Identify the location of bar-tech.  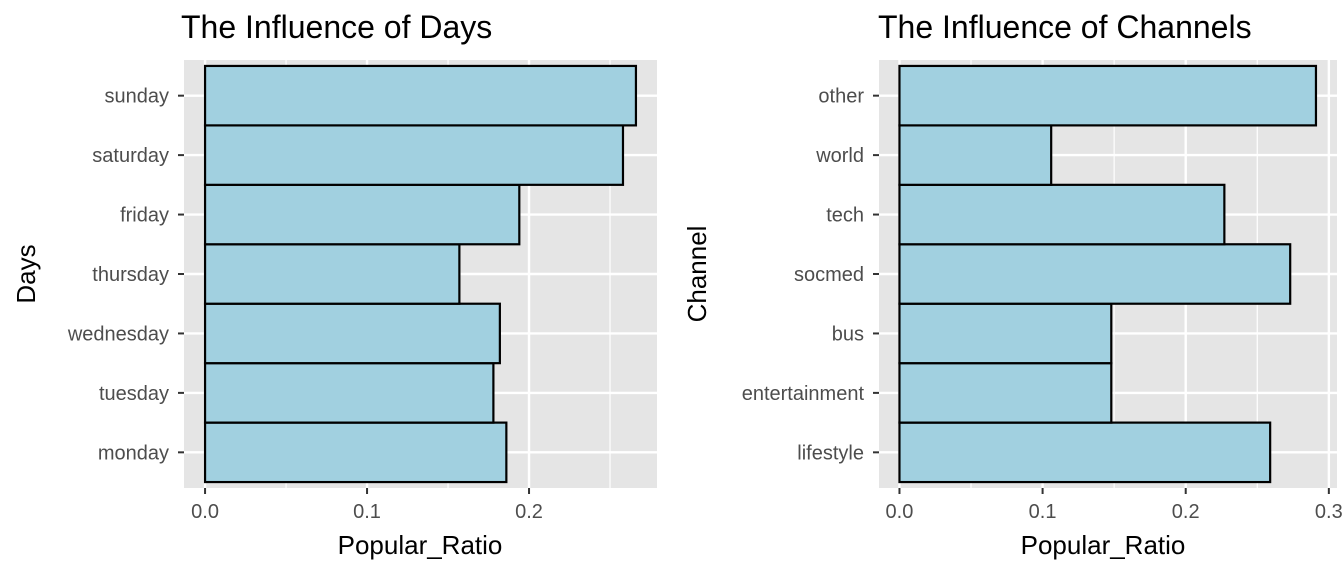
(1062, 214).